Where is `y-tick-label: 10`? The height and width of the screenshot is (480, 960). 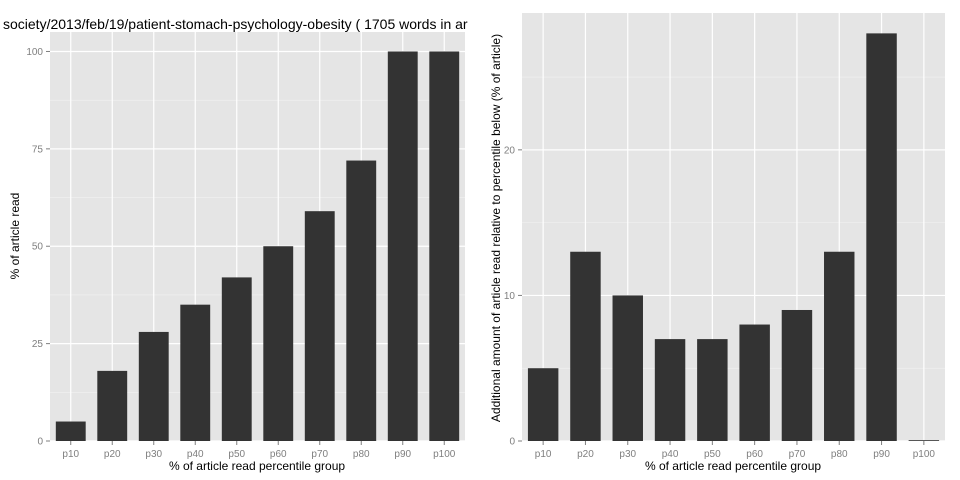
y-tick-label: 10 is located at coordinates (510, 296).